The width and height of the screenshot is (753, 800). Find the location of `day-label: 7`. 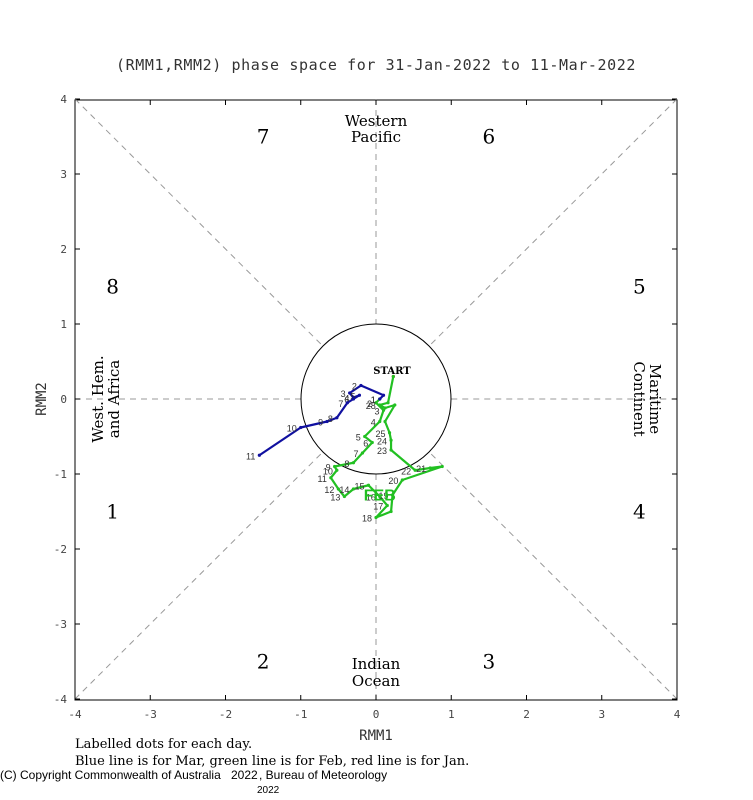

day-label: 7 is located at coordinates (340, 404).